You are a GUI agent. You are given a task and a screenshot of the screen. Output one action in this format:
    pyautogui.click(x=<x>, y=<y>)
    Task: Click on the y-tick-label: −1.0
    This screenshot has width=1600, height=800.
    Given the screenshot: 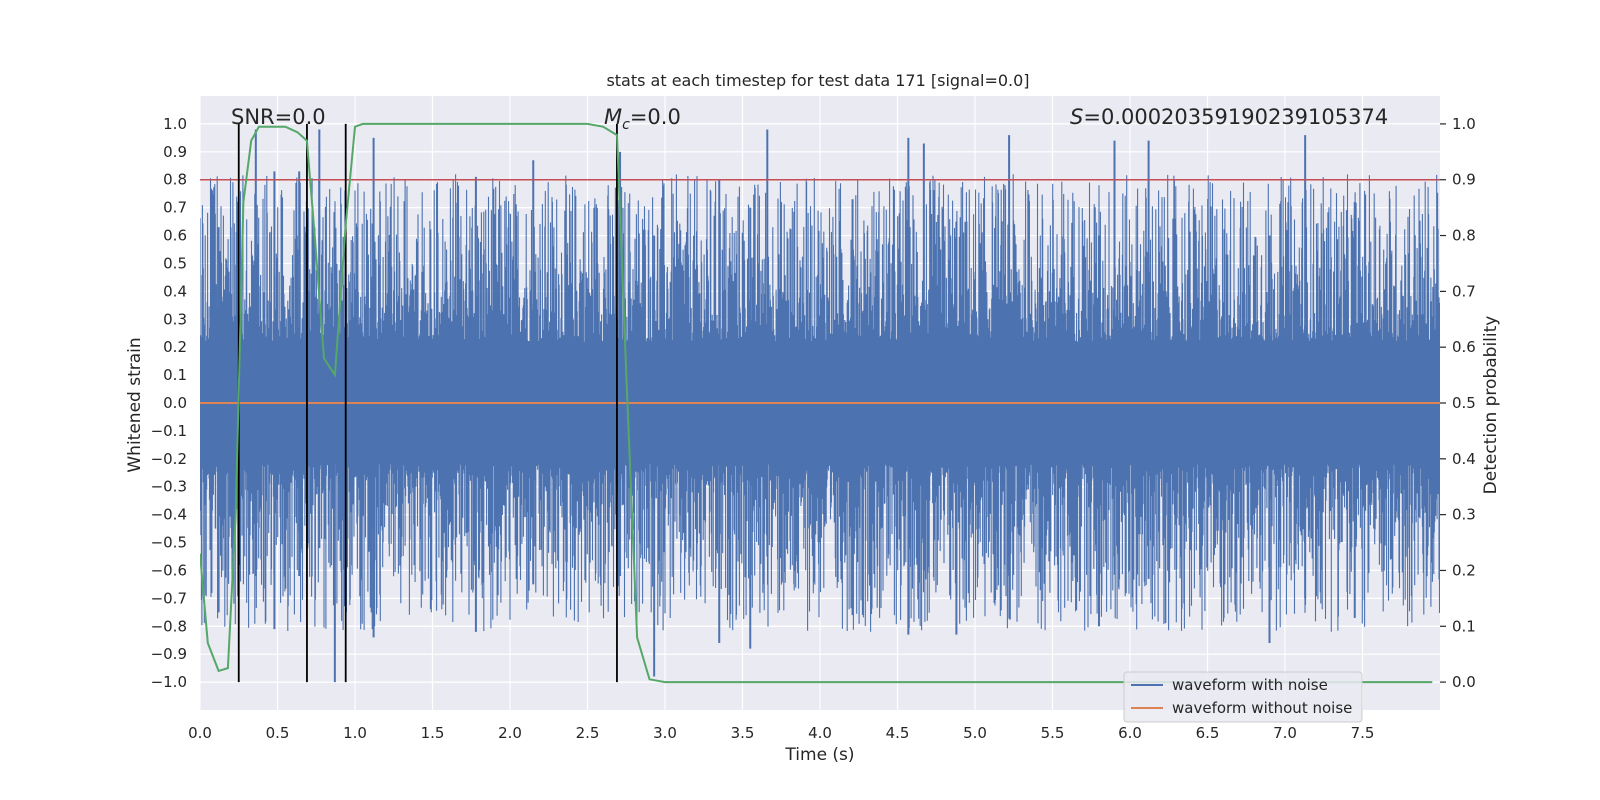 What is the action you would take?
    pyautogui.click(x=169, y=682)
    